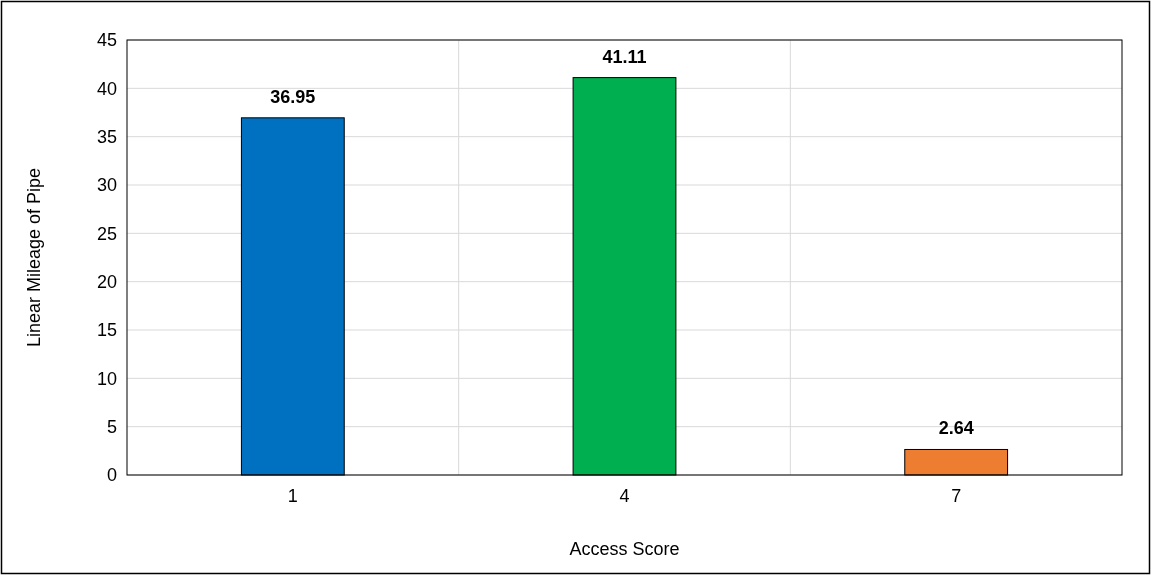  What do you see at coordinates (106, 88) in the screenshot?
I see `y-tick-label: 40` at bounding box center [106, 88].